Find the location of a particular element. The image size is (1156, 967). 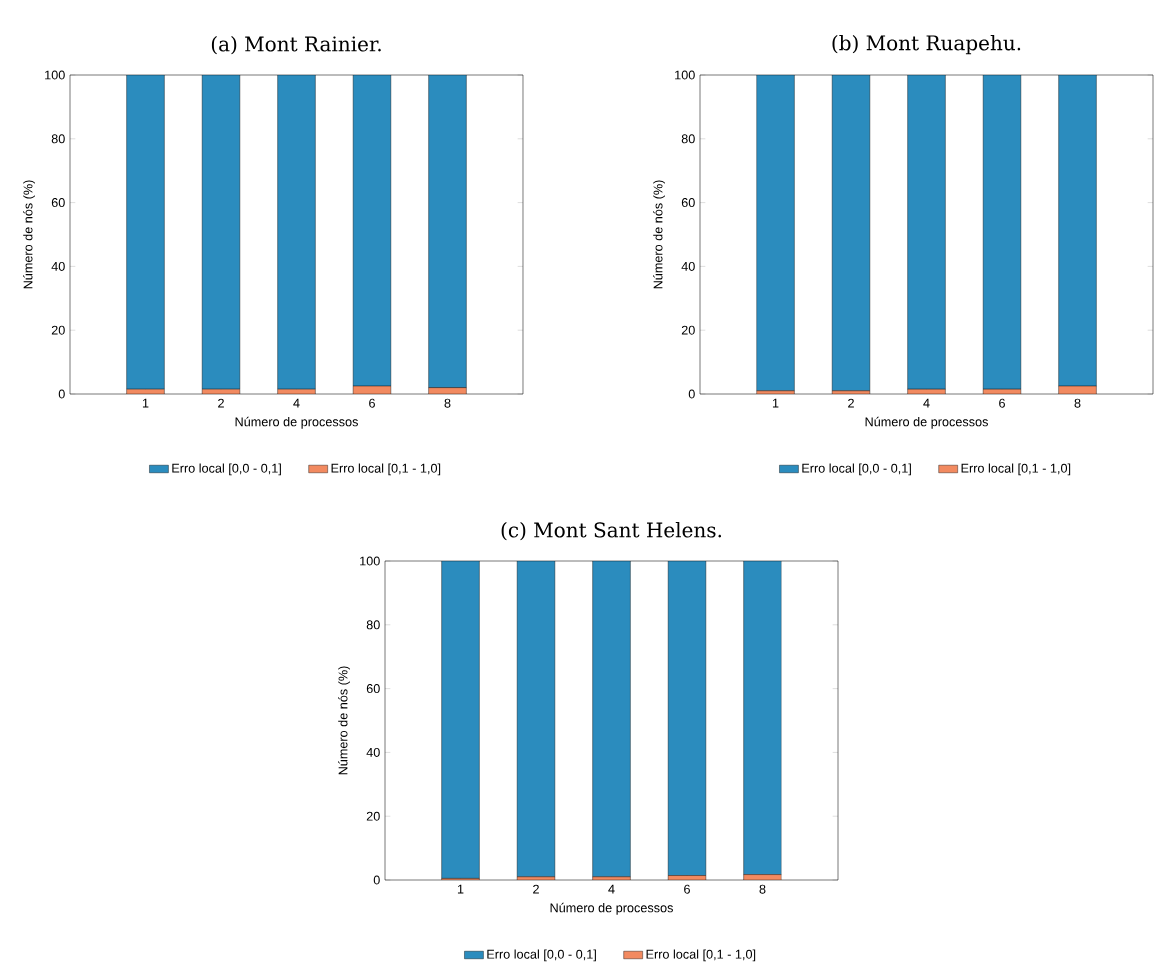

chart-title: (c) Mont Sant Helens. is located at coordinates (611, 531).